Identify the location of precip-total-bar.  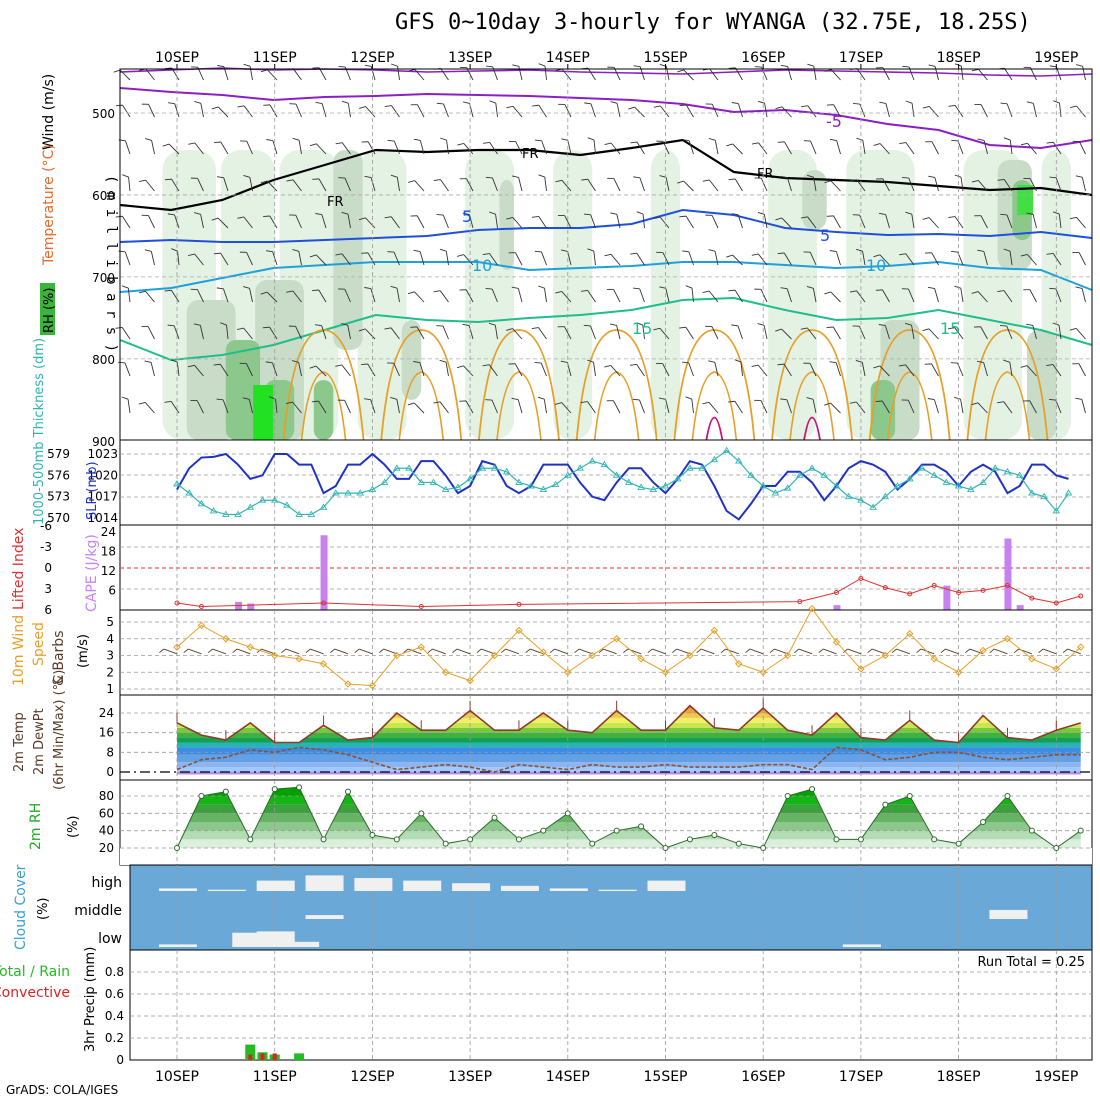
(299, 1056).